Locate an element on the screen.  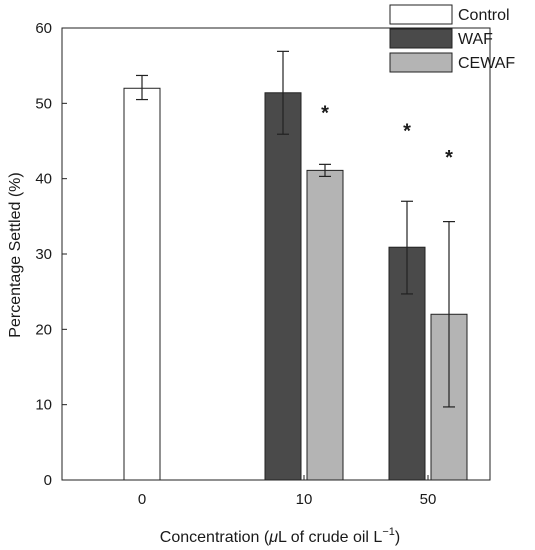
x-tick-label: 10 is located at coordinates (304, 499).